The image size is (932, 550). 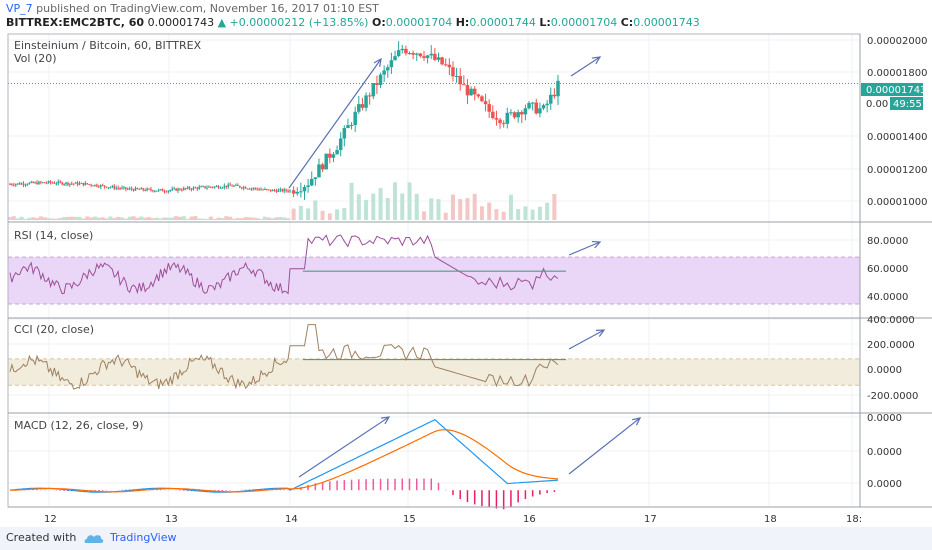 What do you see at coordinates (877, 104) in the screenshot?
I see `countdown-prefix: 0.00` at bounding box center [877, 104].